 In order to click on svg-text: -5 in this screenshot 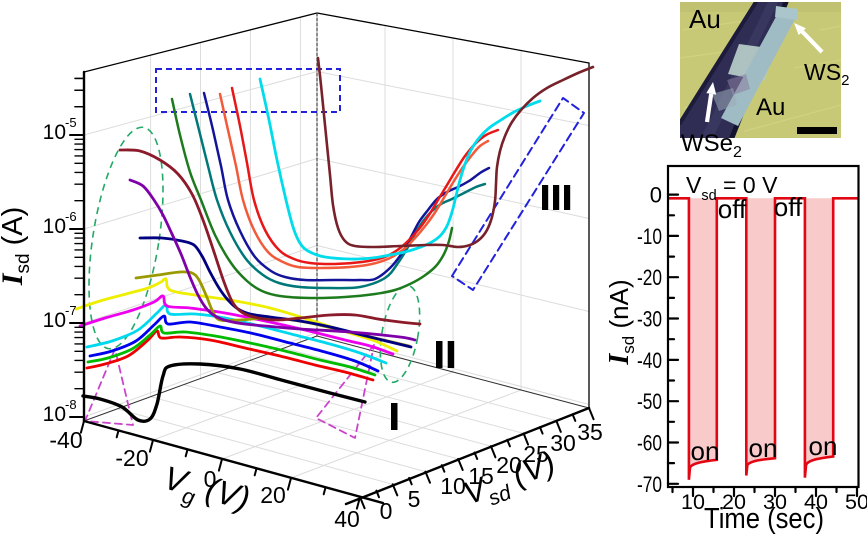, I will do `click(71, 122)`.